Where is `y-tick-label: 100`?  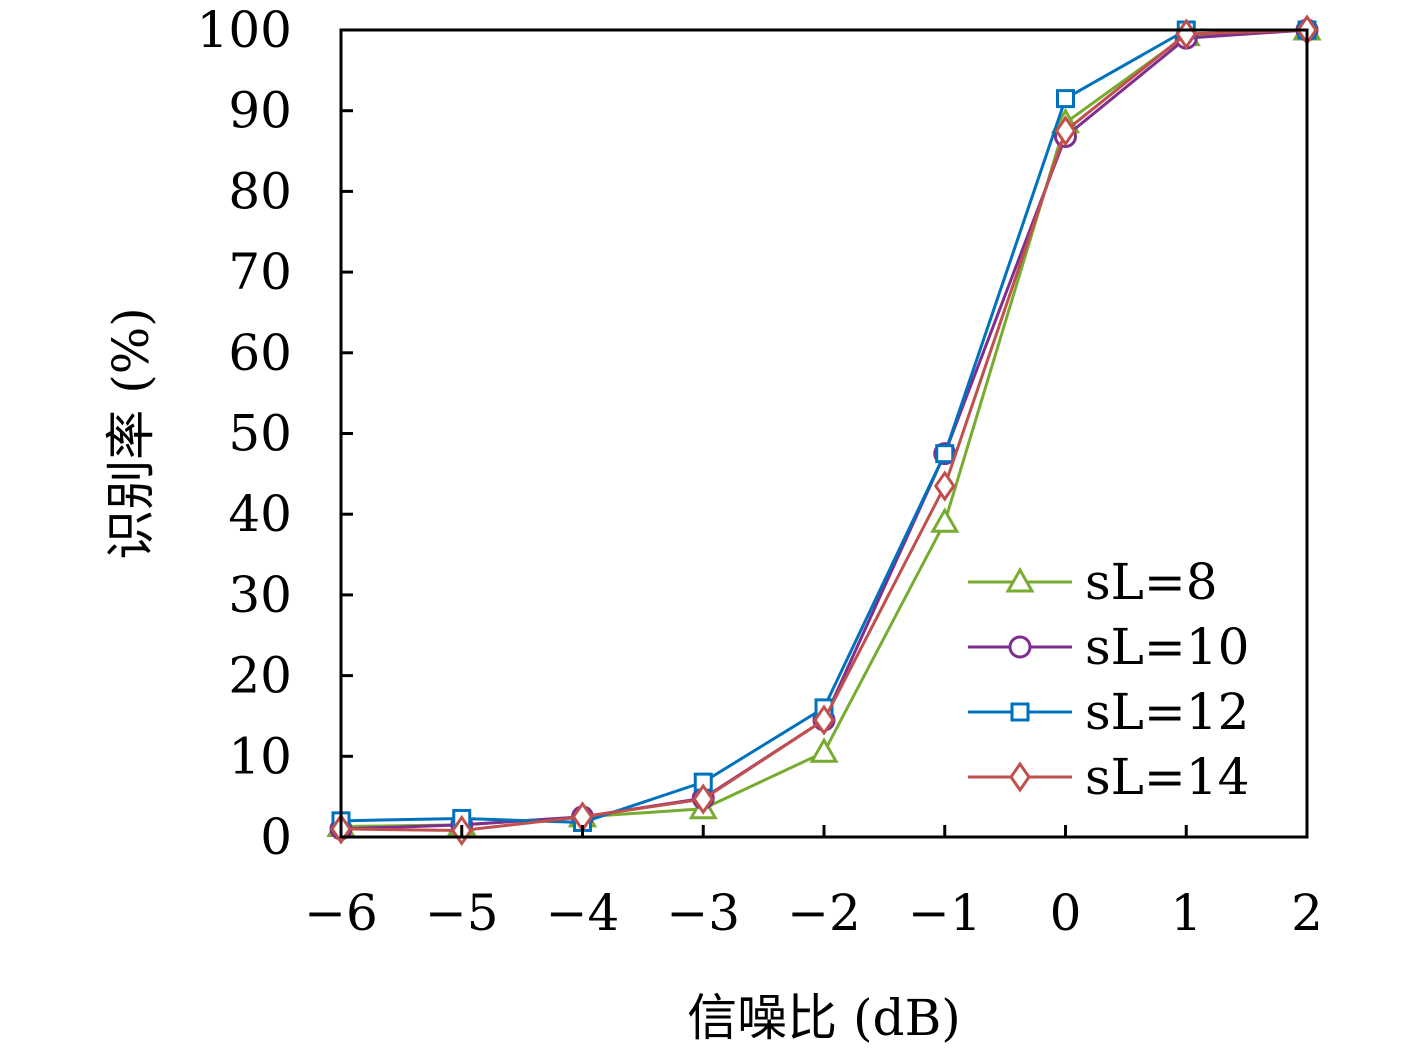
y-tick-label: 100 is located at coordinates (244, 30).